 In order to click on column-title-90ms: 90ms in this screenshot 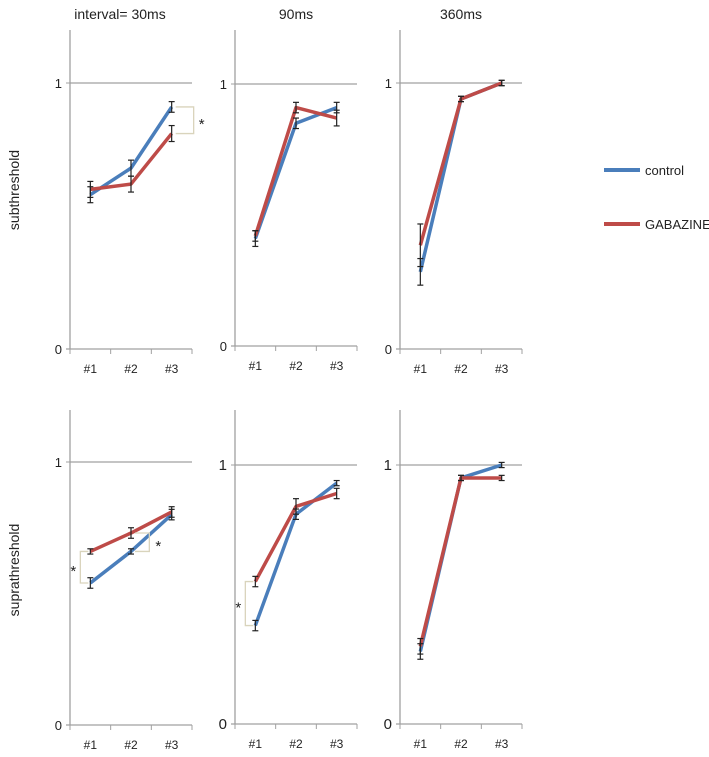, I will do `click(296, 14)`.